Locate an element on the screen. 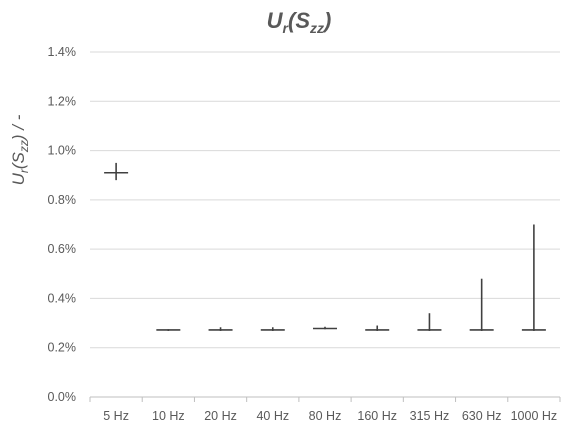  y-tick-label: 1.2% is located at coordinates (62, 101).